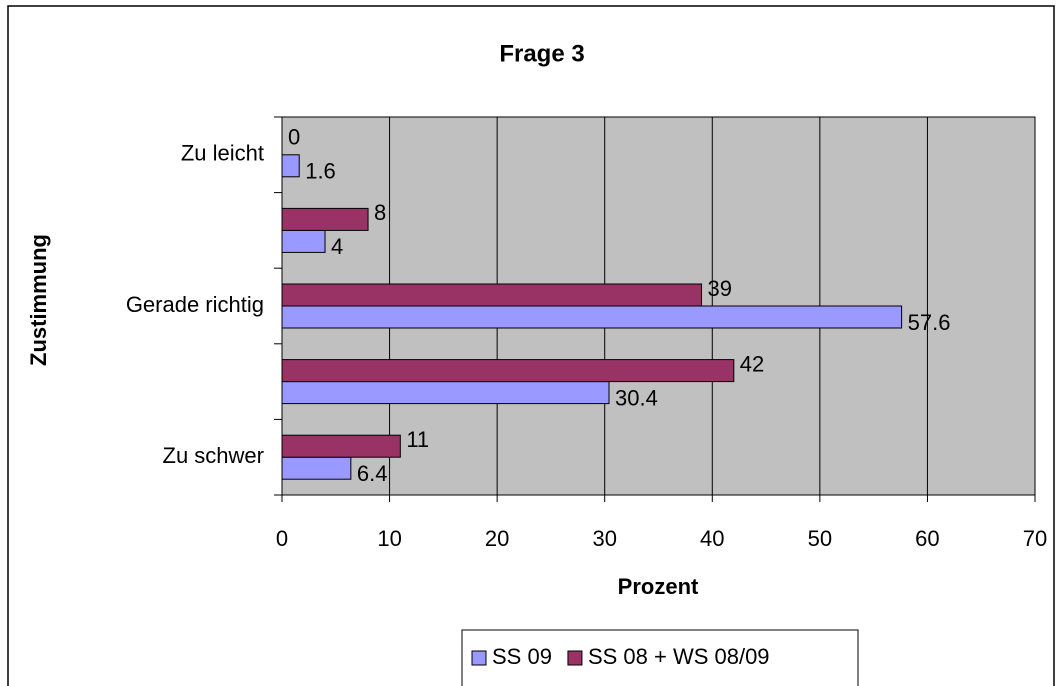 The image size is (1062, 686). I want to click on x-tick-label: 70, so click(1035, 538).